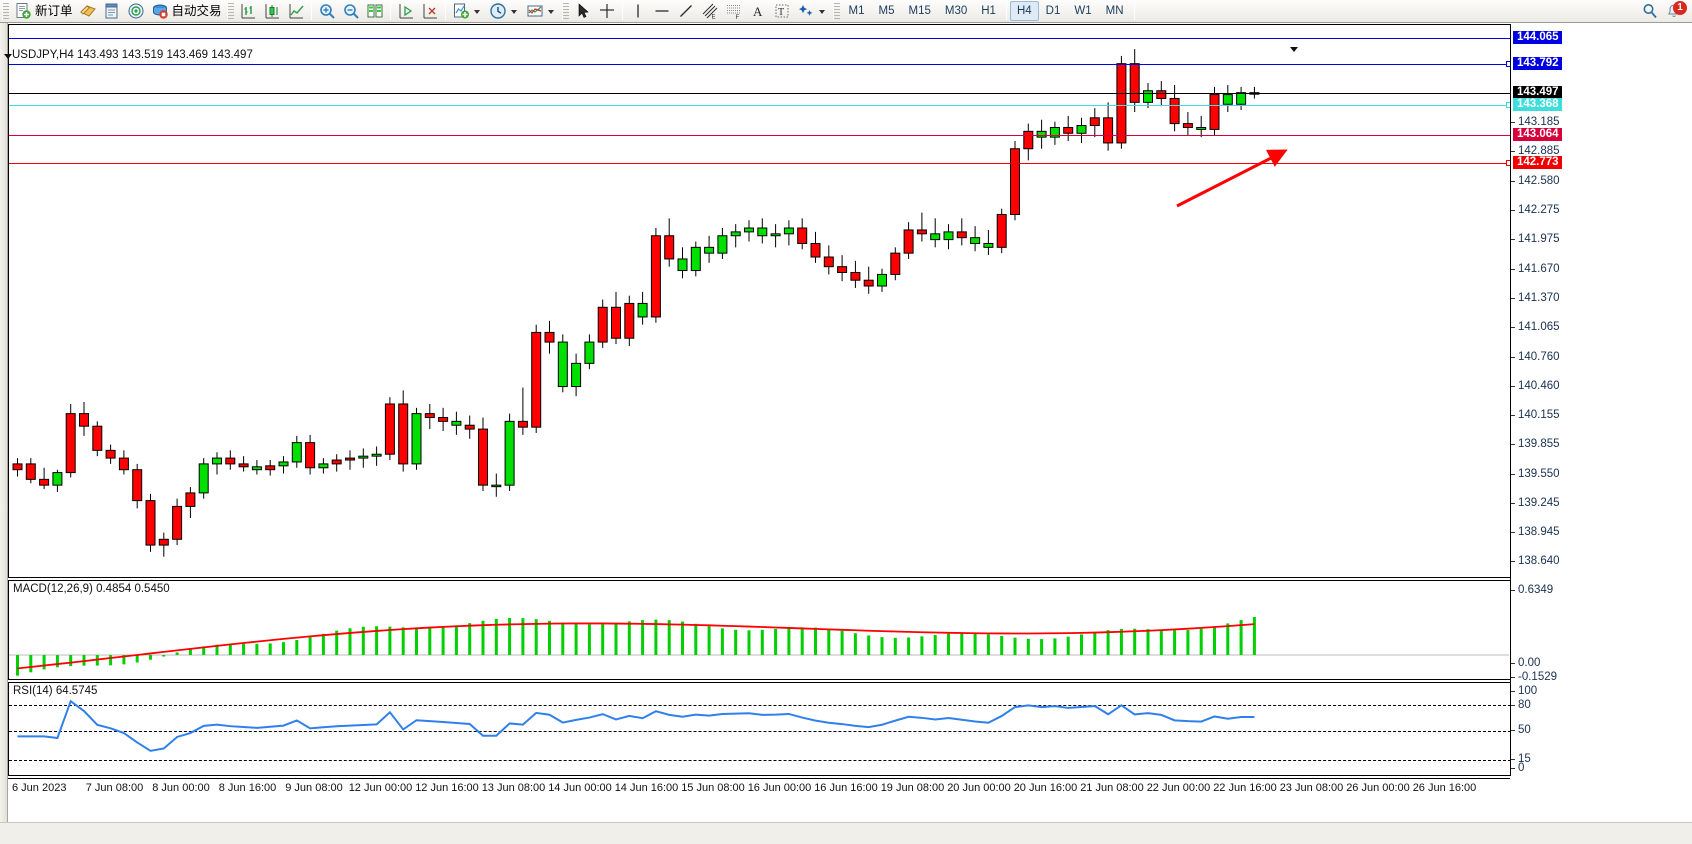 This screenshot has width=1692, height=844. I want to click on stop-red-line-tag: 142.773, so click(1537, 162).